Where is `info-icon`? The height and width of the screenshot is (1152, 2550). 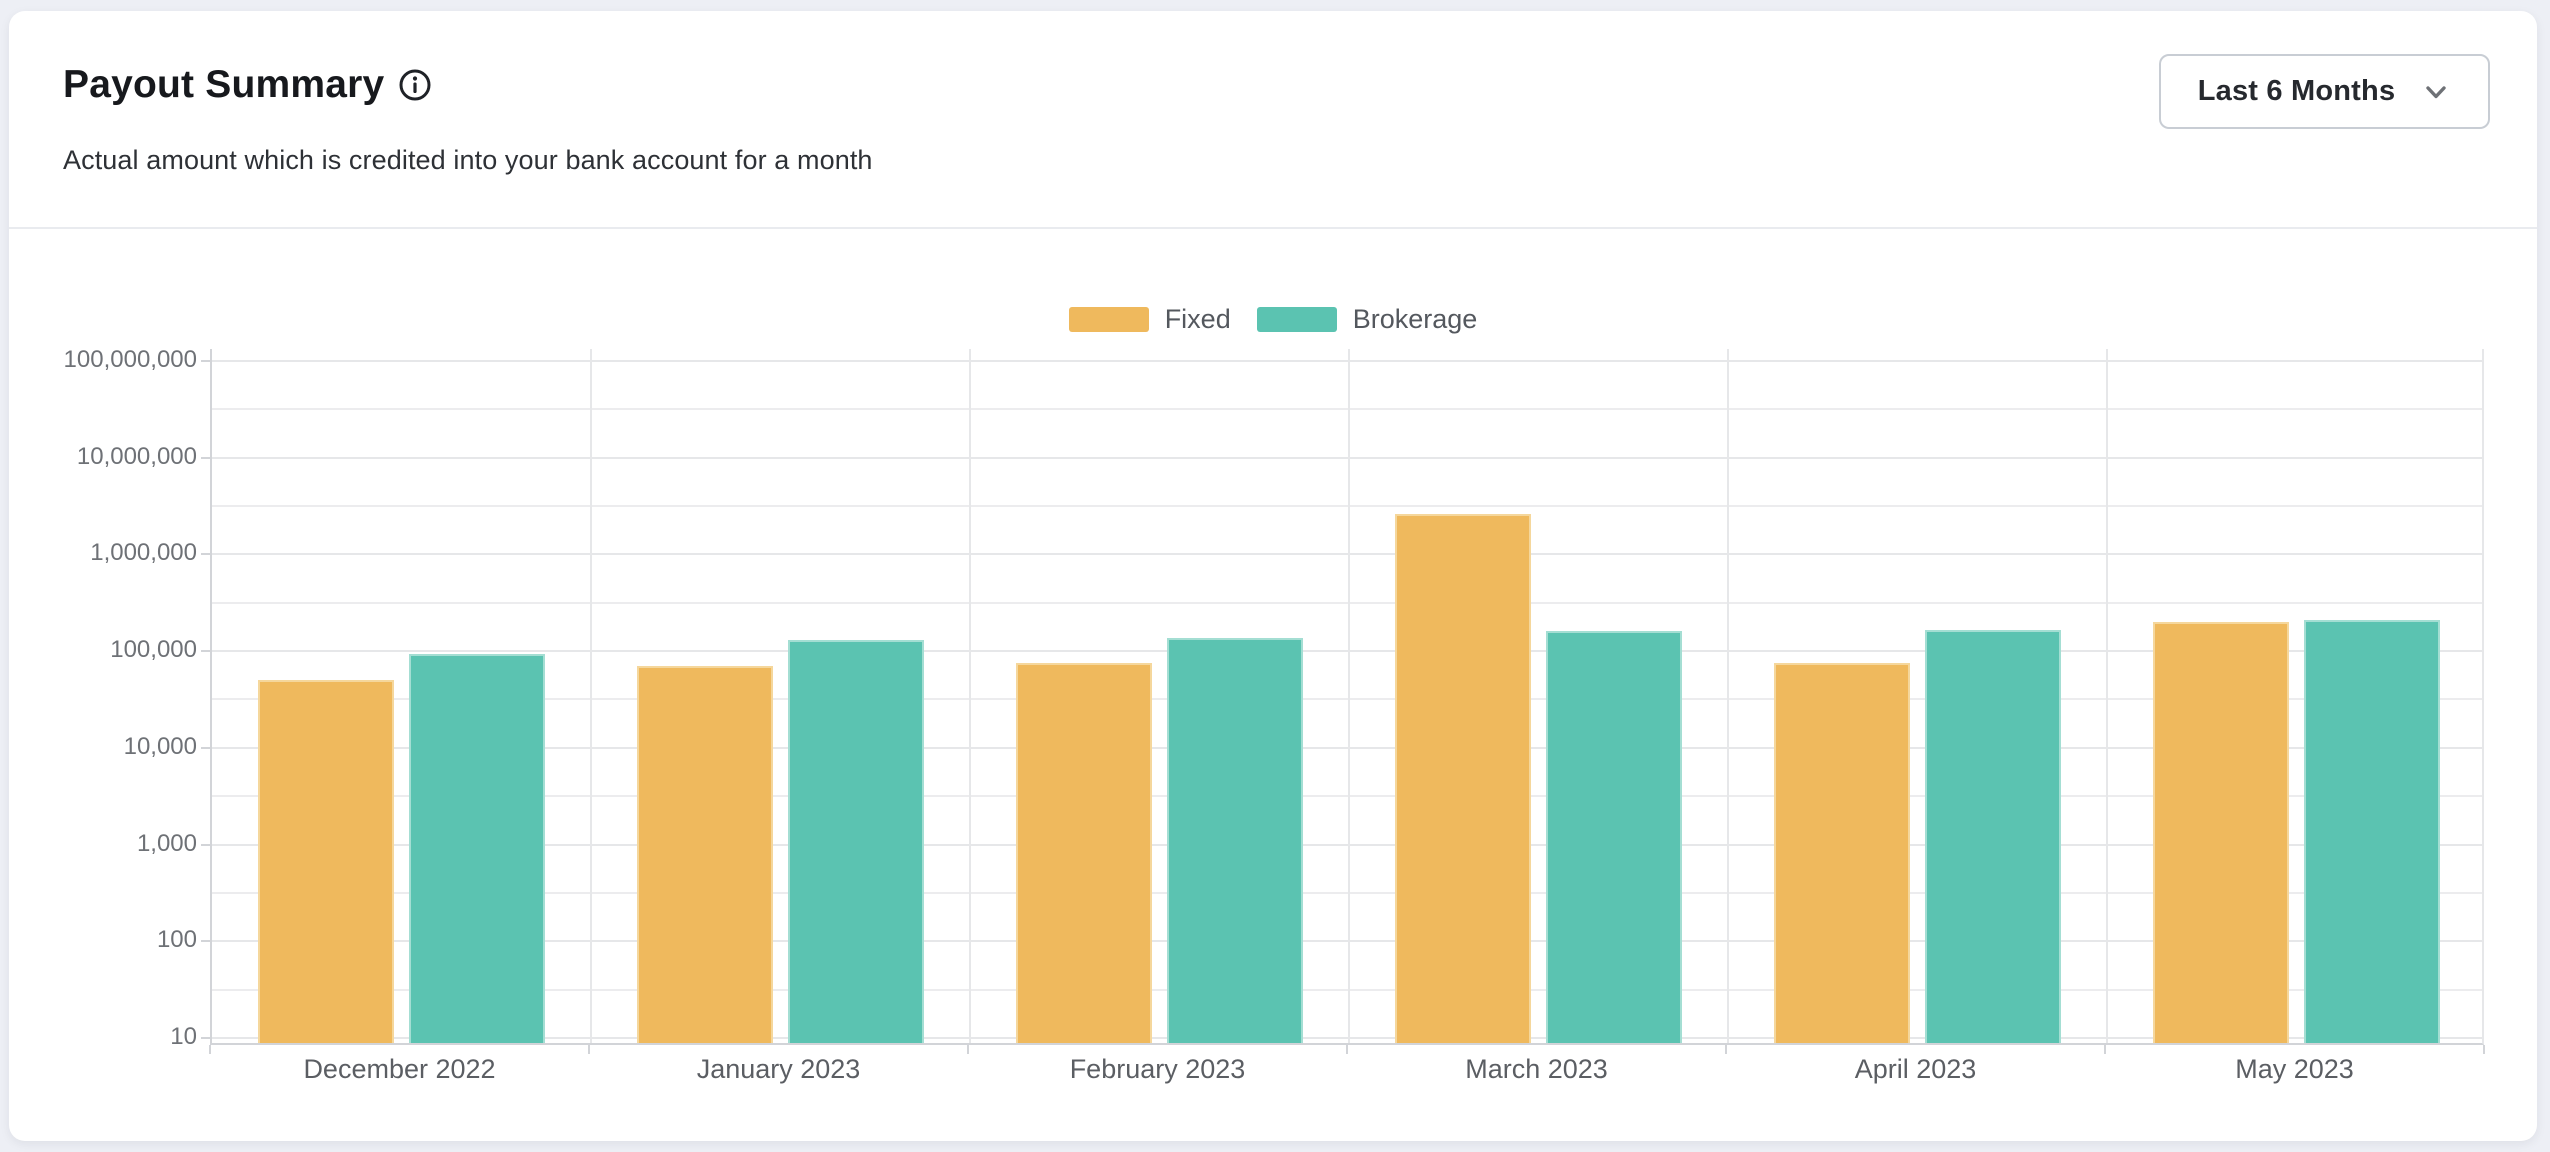
info-icon is located at coordinates (415, 85).